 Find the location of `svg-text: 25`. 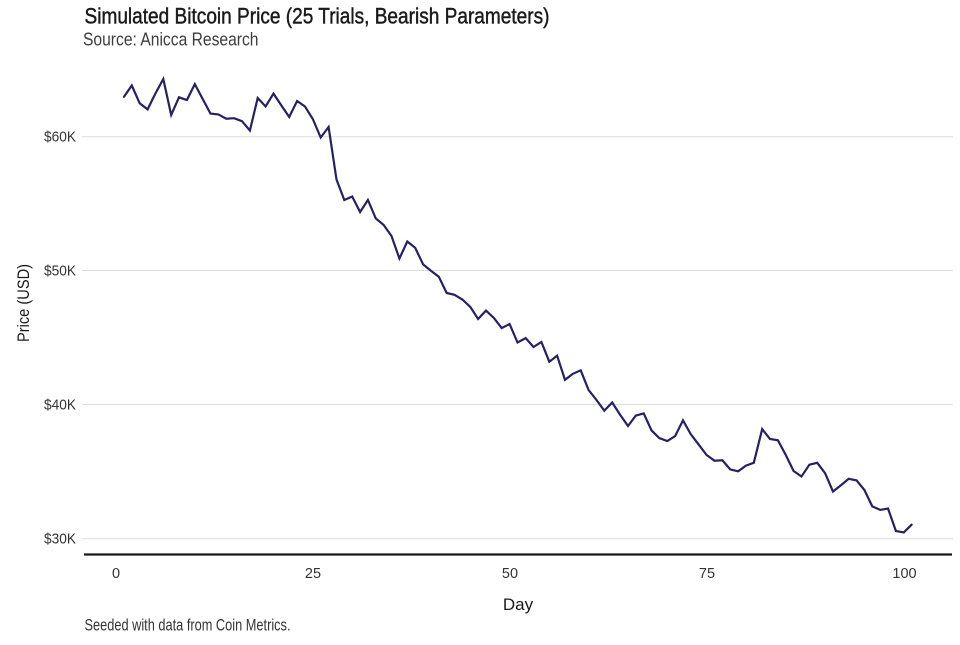

svg-text: 25 is located at coordinates (313, 574).